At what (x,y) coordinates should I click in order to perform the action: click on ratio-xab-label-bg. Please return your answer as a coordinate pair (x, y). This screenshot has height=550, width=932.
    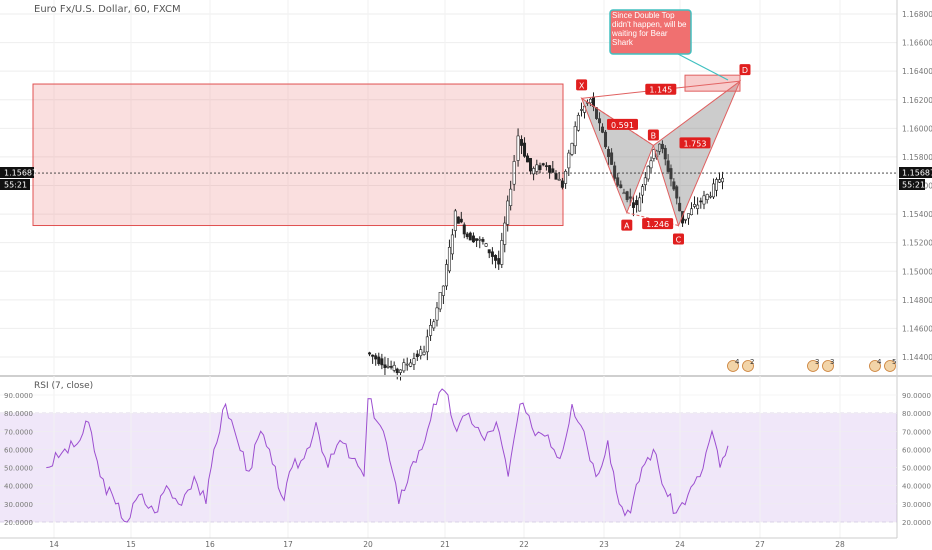
    Looking at the image, I should click on (622, 124).